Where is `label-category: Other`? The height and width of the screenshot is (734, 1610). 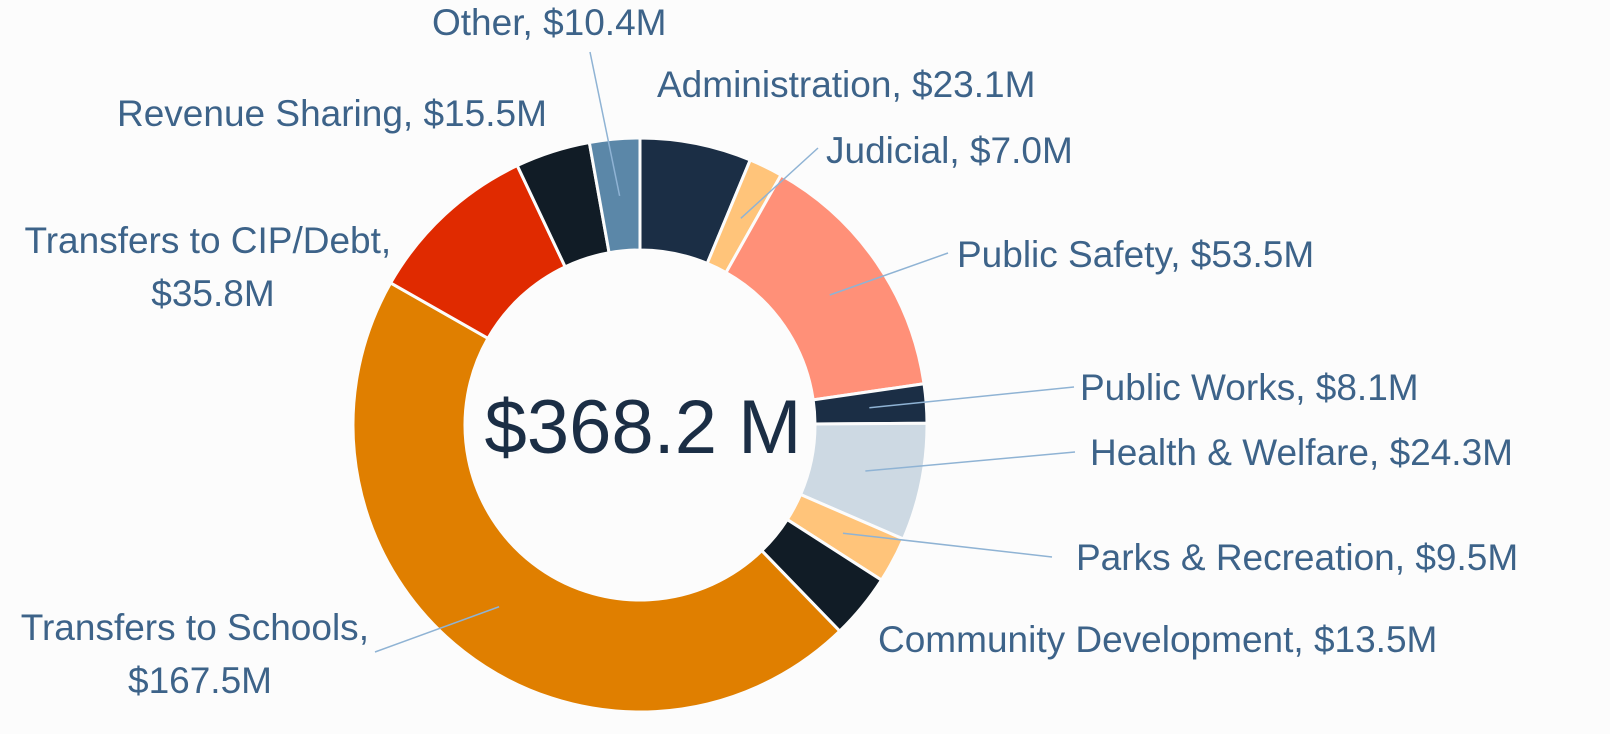
label-category: Other is located at coordinates (478, 22).